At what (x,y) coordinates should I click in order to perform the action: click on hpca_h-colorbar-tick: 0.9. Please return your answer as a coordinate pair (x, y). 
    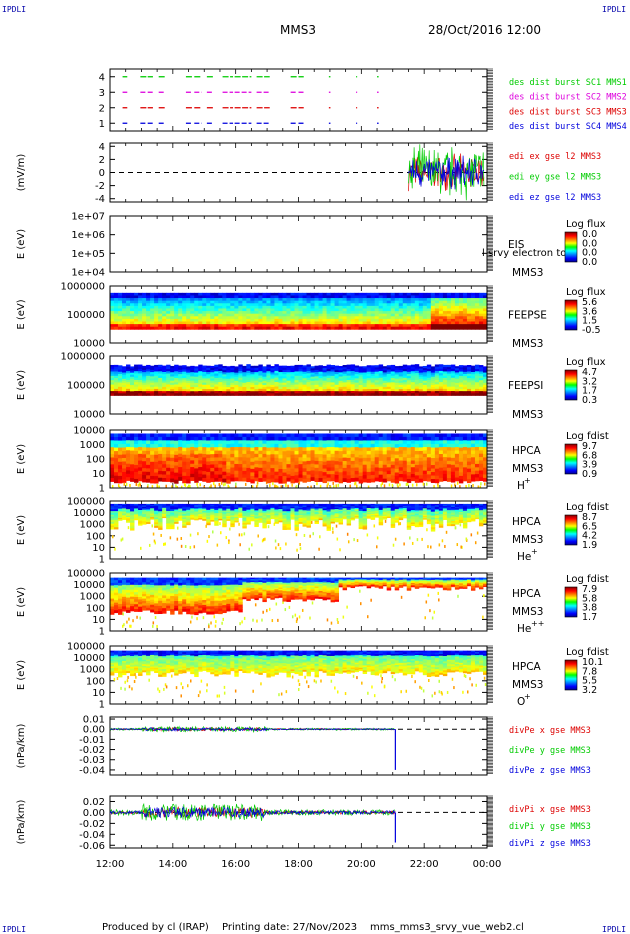
    Looking at the image, I should click on (589, 474).